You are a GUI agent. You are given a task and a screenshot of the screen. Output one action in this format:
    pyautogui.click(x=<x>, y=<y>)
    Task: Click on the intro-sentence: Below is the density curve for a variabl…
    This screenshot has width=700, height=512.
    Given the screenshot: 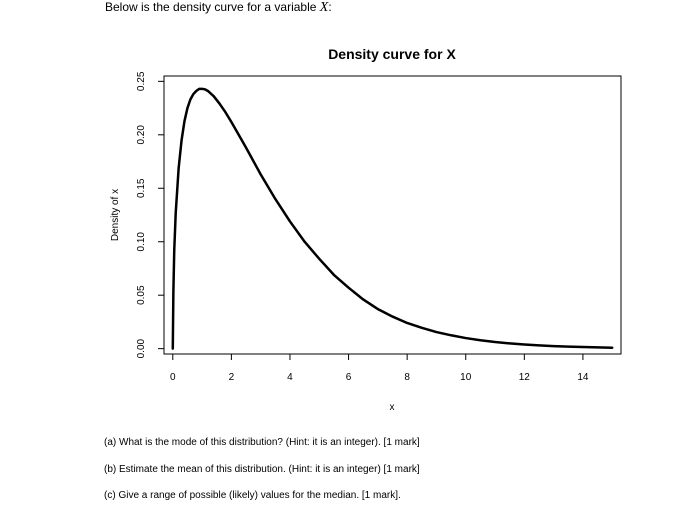 What is the action you would take?
    pyautogui.click(x=211, y=7)
    